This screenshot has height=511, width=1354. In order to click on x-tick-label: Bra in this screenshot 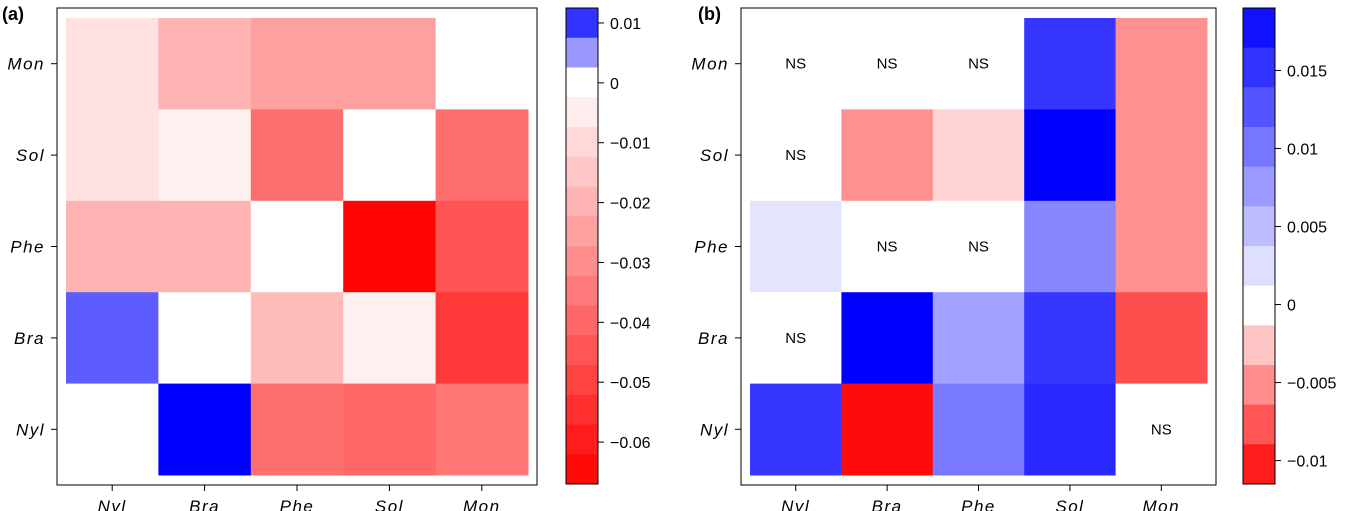, I will do `click(887, 504)`.